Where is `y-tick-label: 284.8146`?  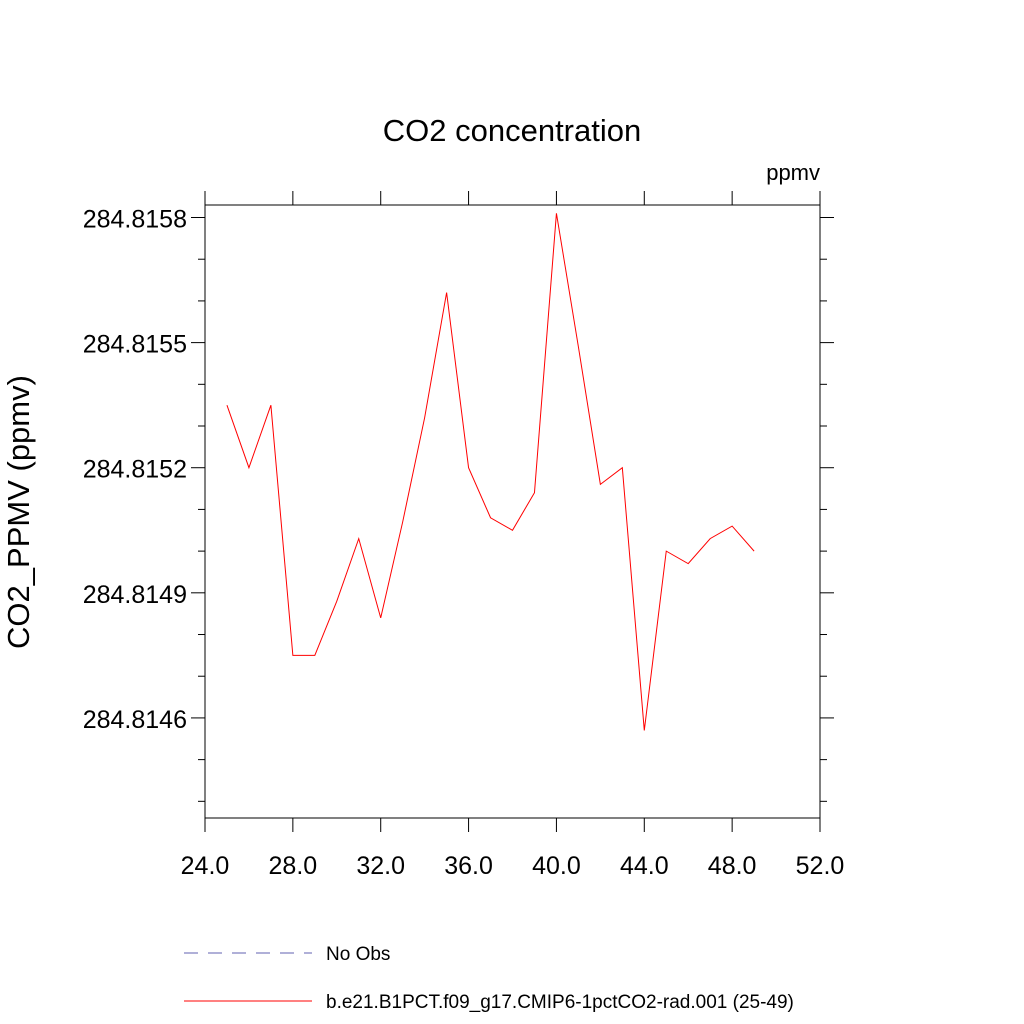
y-tick-label: 284.8146 is located at coordinates (135, 720).